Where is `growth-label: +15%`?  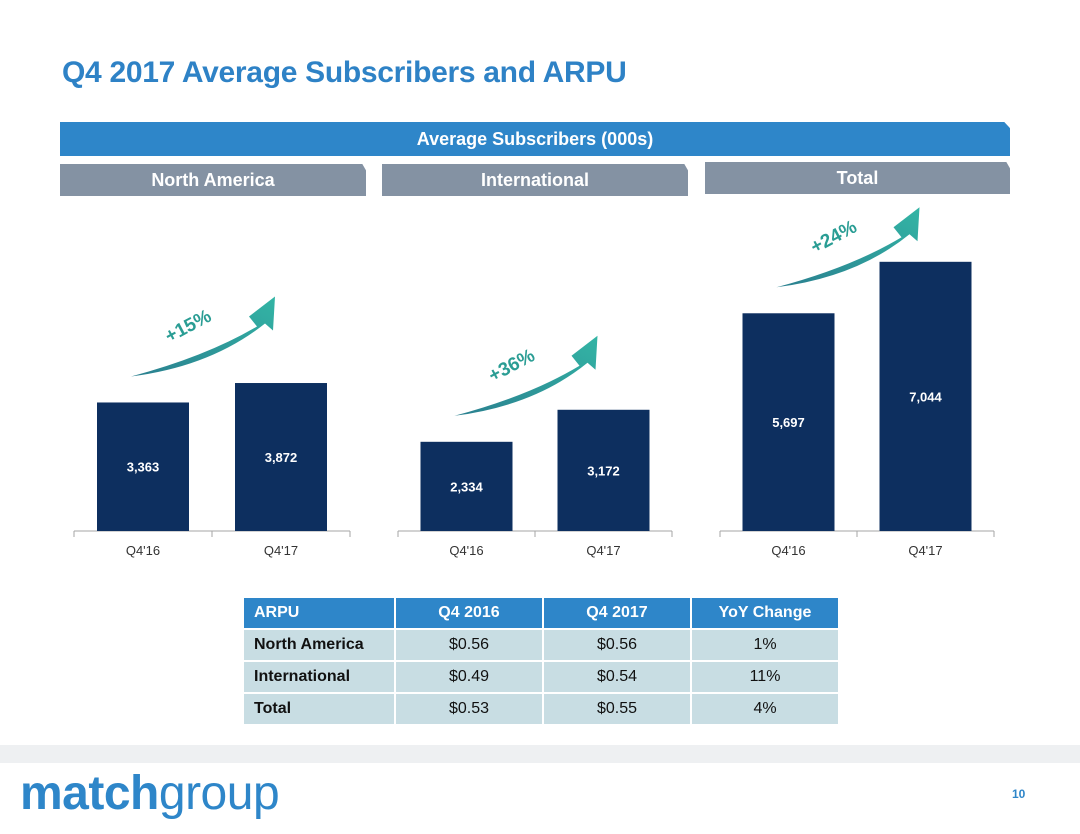
growth-label: +15% is located at coordinates (188, 327).